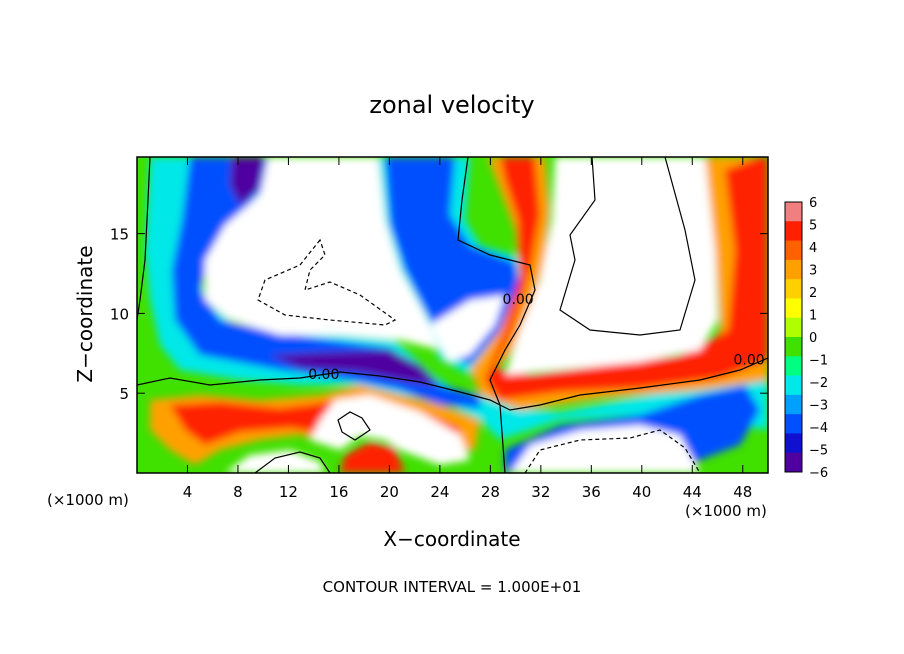 The width and height of the screenshot is (904, 654). I want to click on zero-contour-upper, so click(496, 315).